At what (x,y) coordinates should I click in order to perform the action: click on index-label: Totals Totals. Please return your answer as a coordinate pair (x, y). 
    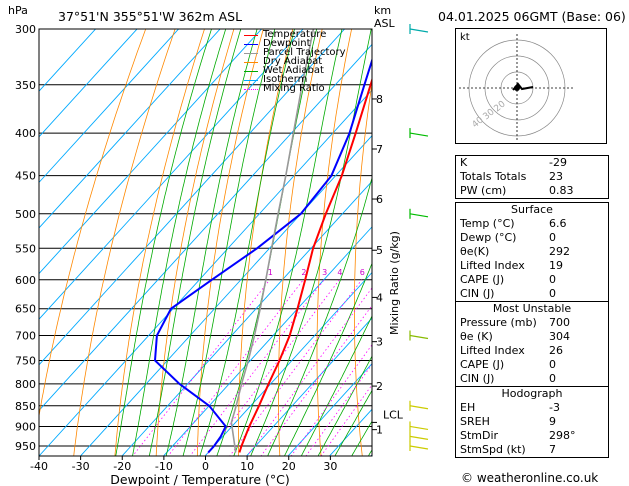
    Looking at the image, I should click on (493, 176).